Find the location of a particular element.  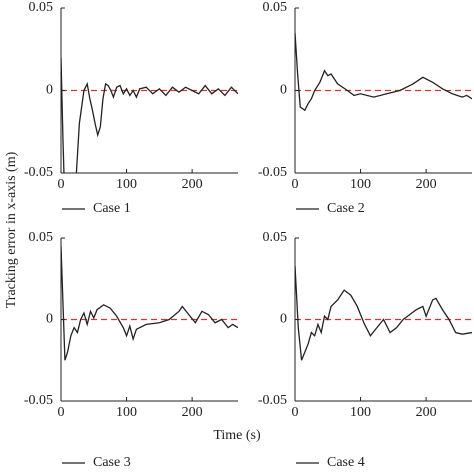

legend-label: Case 3 is located at coordinates (112, 462).